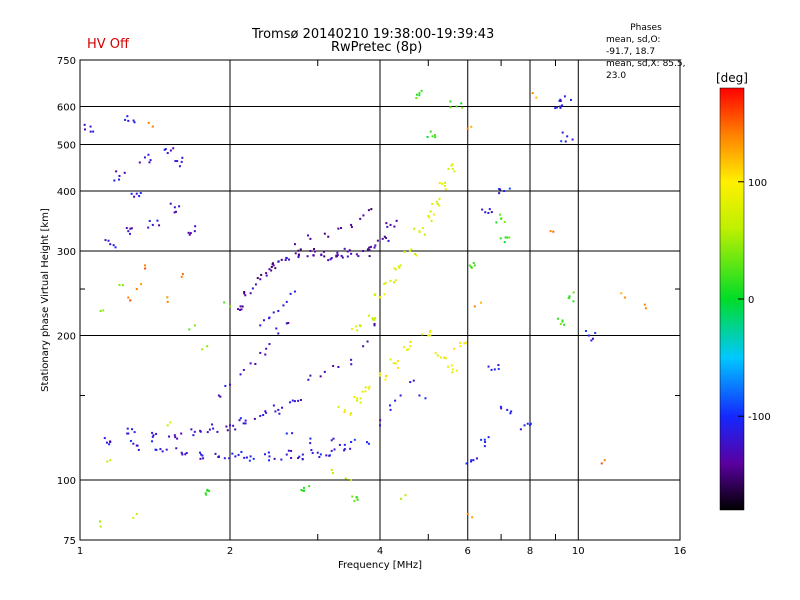 The height and width of the screenshot is (600, 800). Describe the element at coordinates (66, 61) in the screenshot. I see `y-tick-label: 750` at that location.